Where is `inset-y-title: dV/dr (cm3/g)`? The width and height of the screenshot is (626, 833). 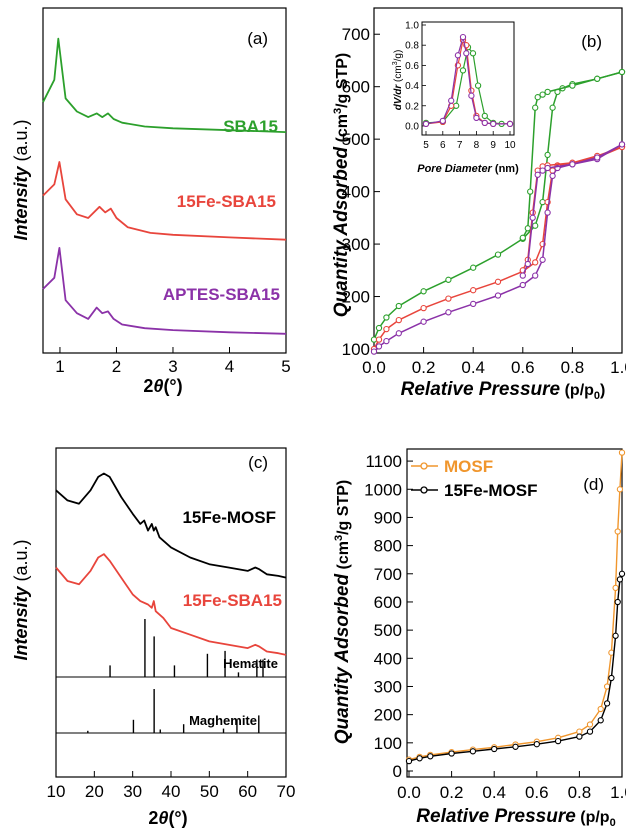
inset-y-title: dV/dr (cm3/g) is located at coordinates (398, 80).